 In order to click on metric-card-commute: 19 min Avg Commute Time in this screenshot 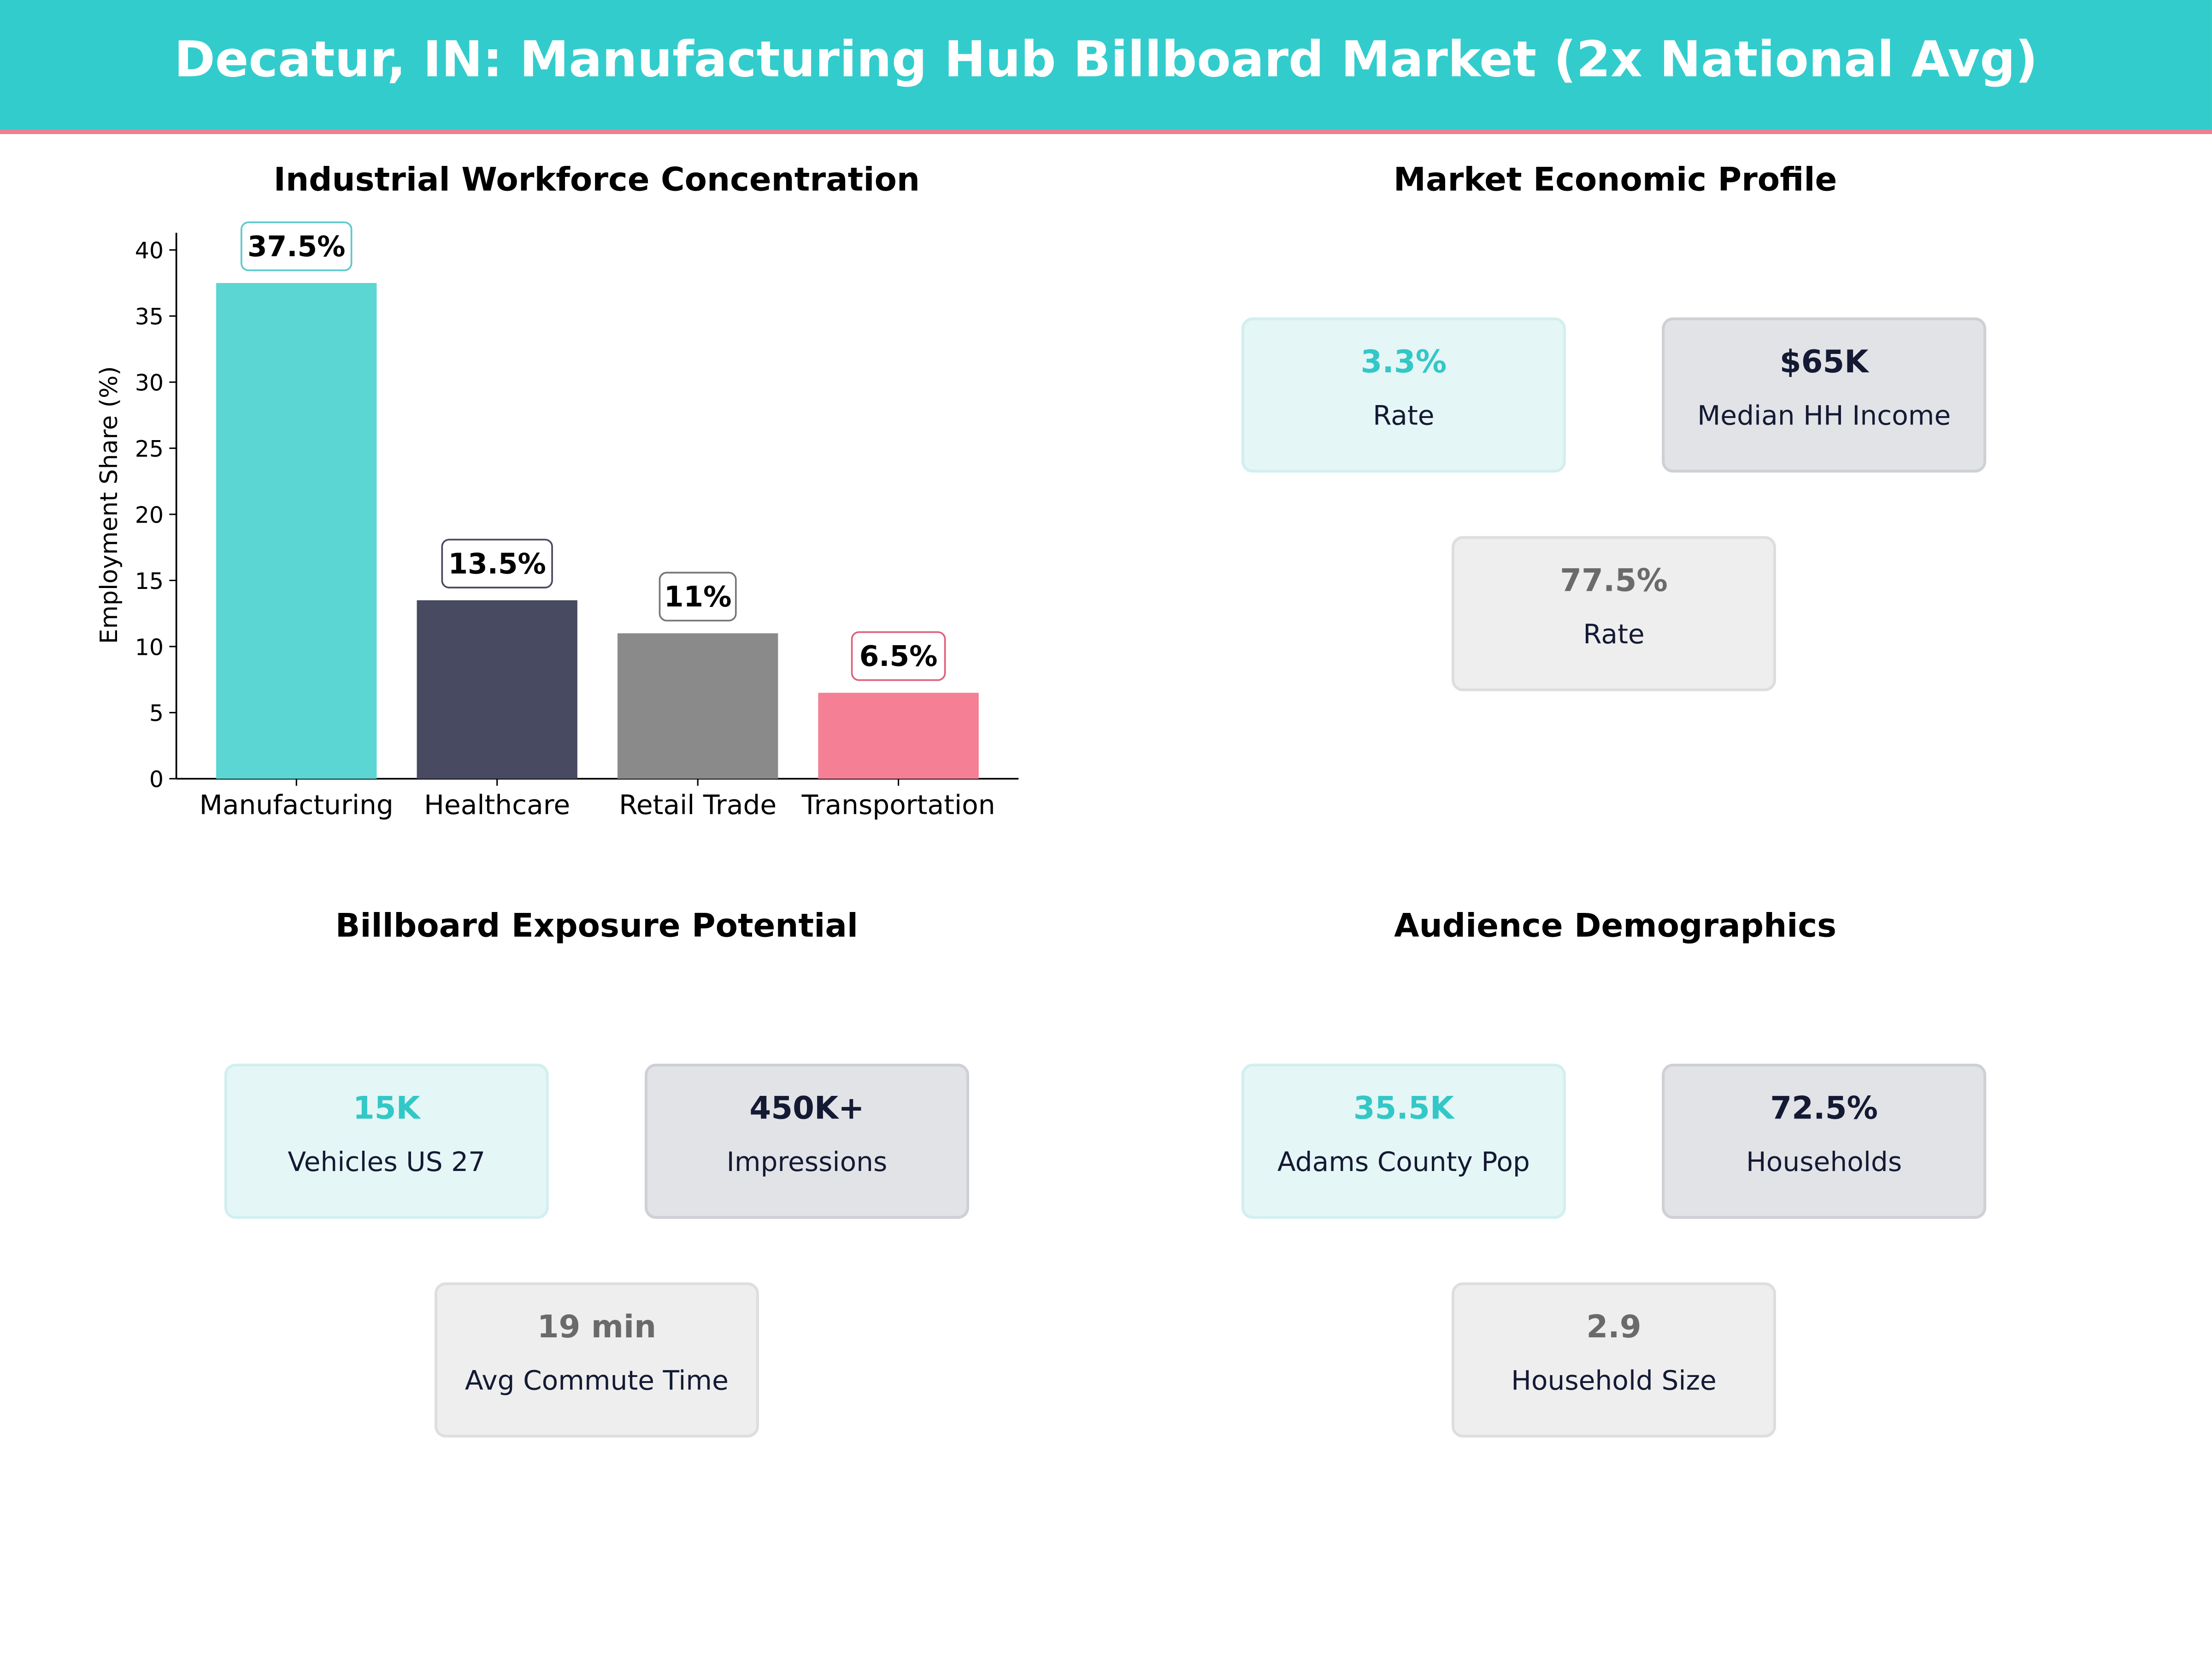, I will do `click(596, 1360)`.